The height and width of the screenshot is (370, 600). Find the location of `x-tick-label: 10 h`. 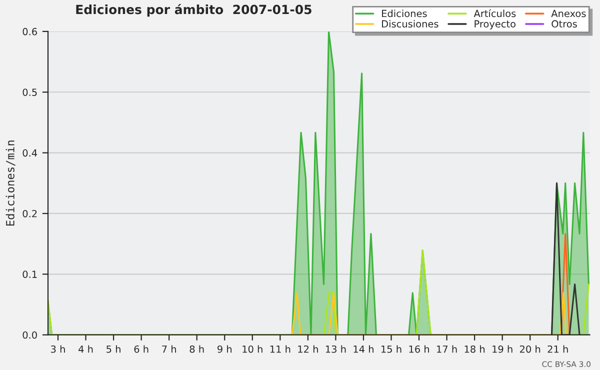

x-tick-label: 10 h is located at coordinates (252, 349).